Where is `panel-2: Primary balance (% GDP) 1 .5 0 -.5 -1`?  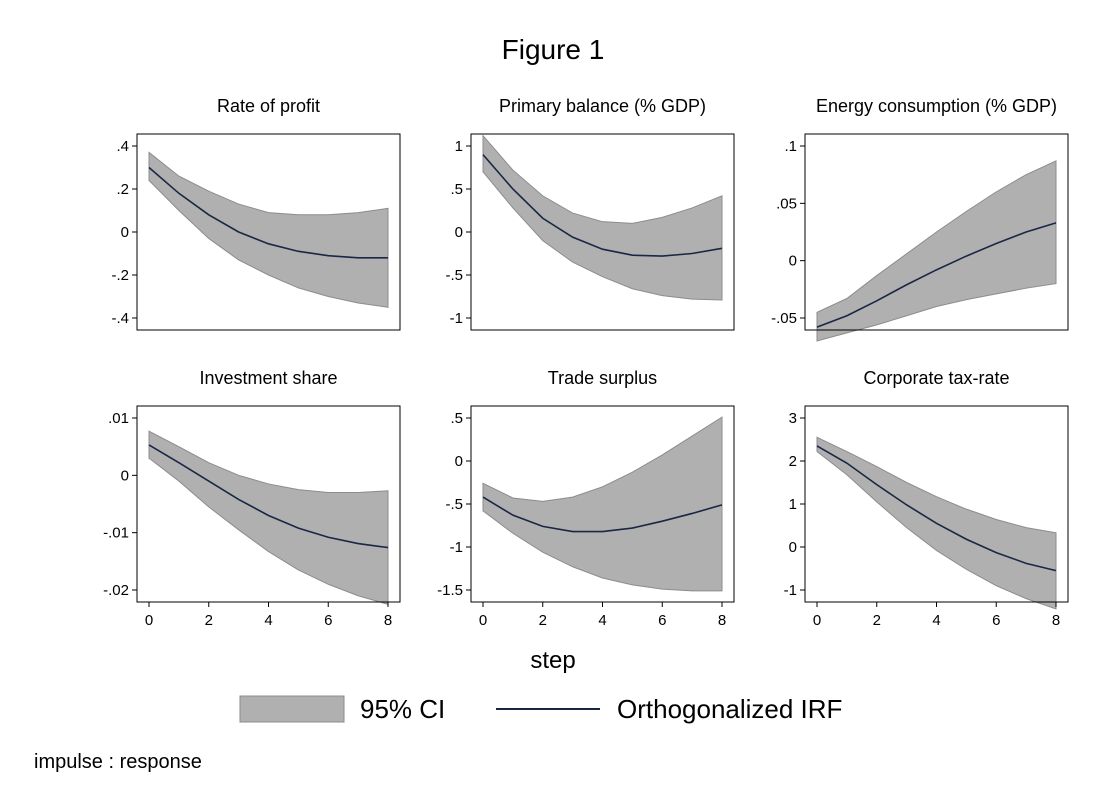
panel-2: Primary balance (% GDP) 1 .5 0 -.5 -1 is located at coordinates (590, 213).